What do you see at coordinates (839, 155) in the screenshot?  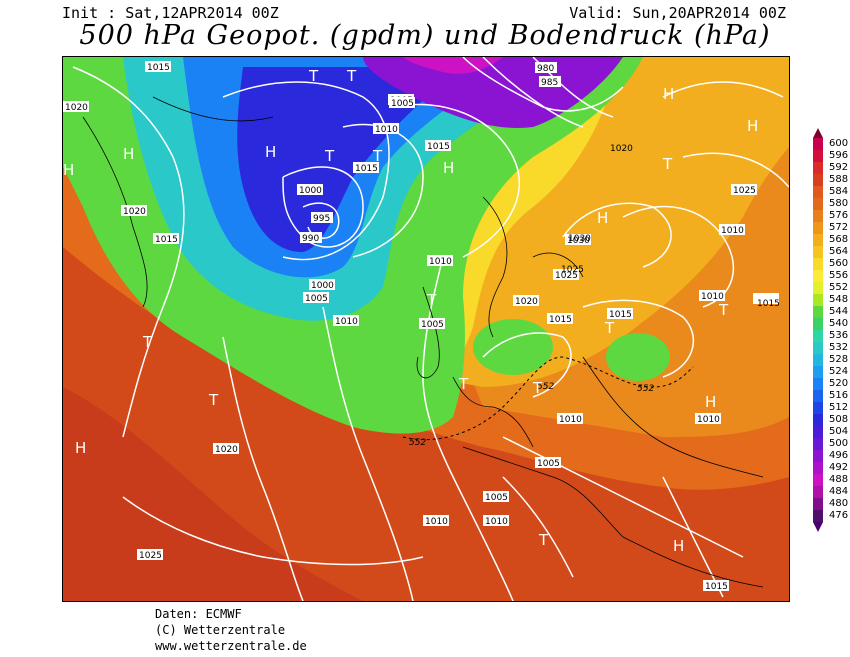 I see `scale-label: 596` at bounding box center [839, 155].